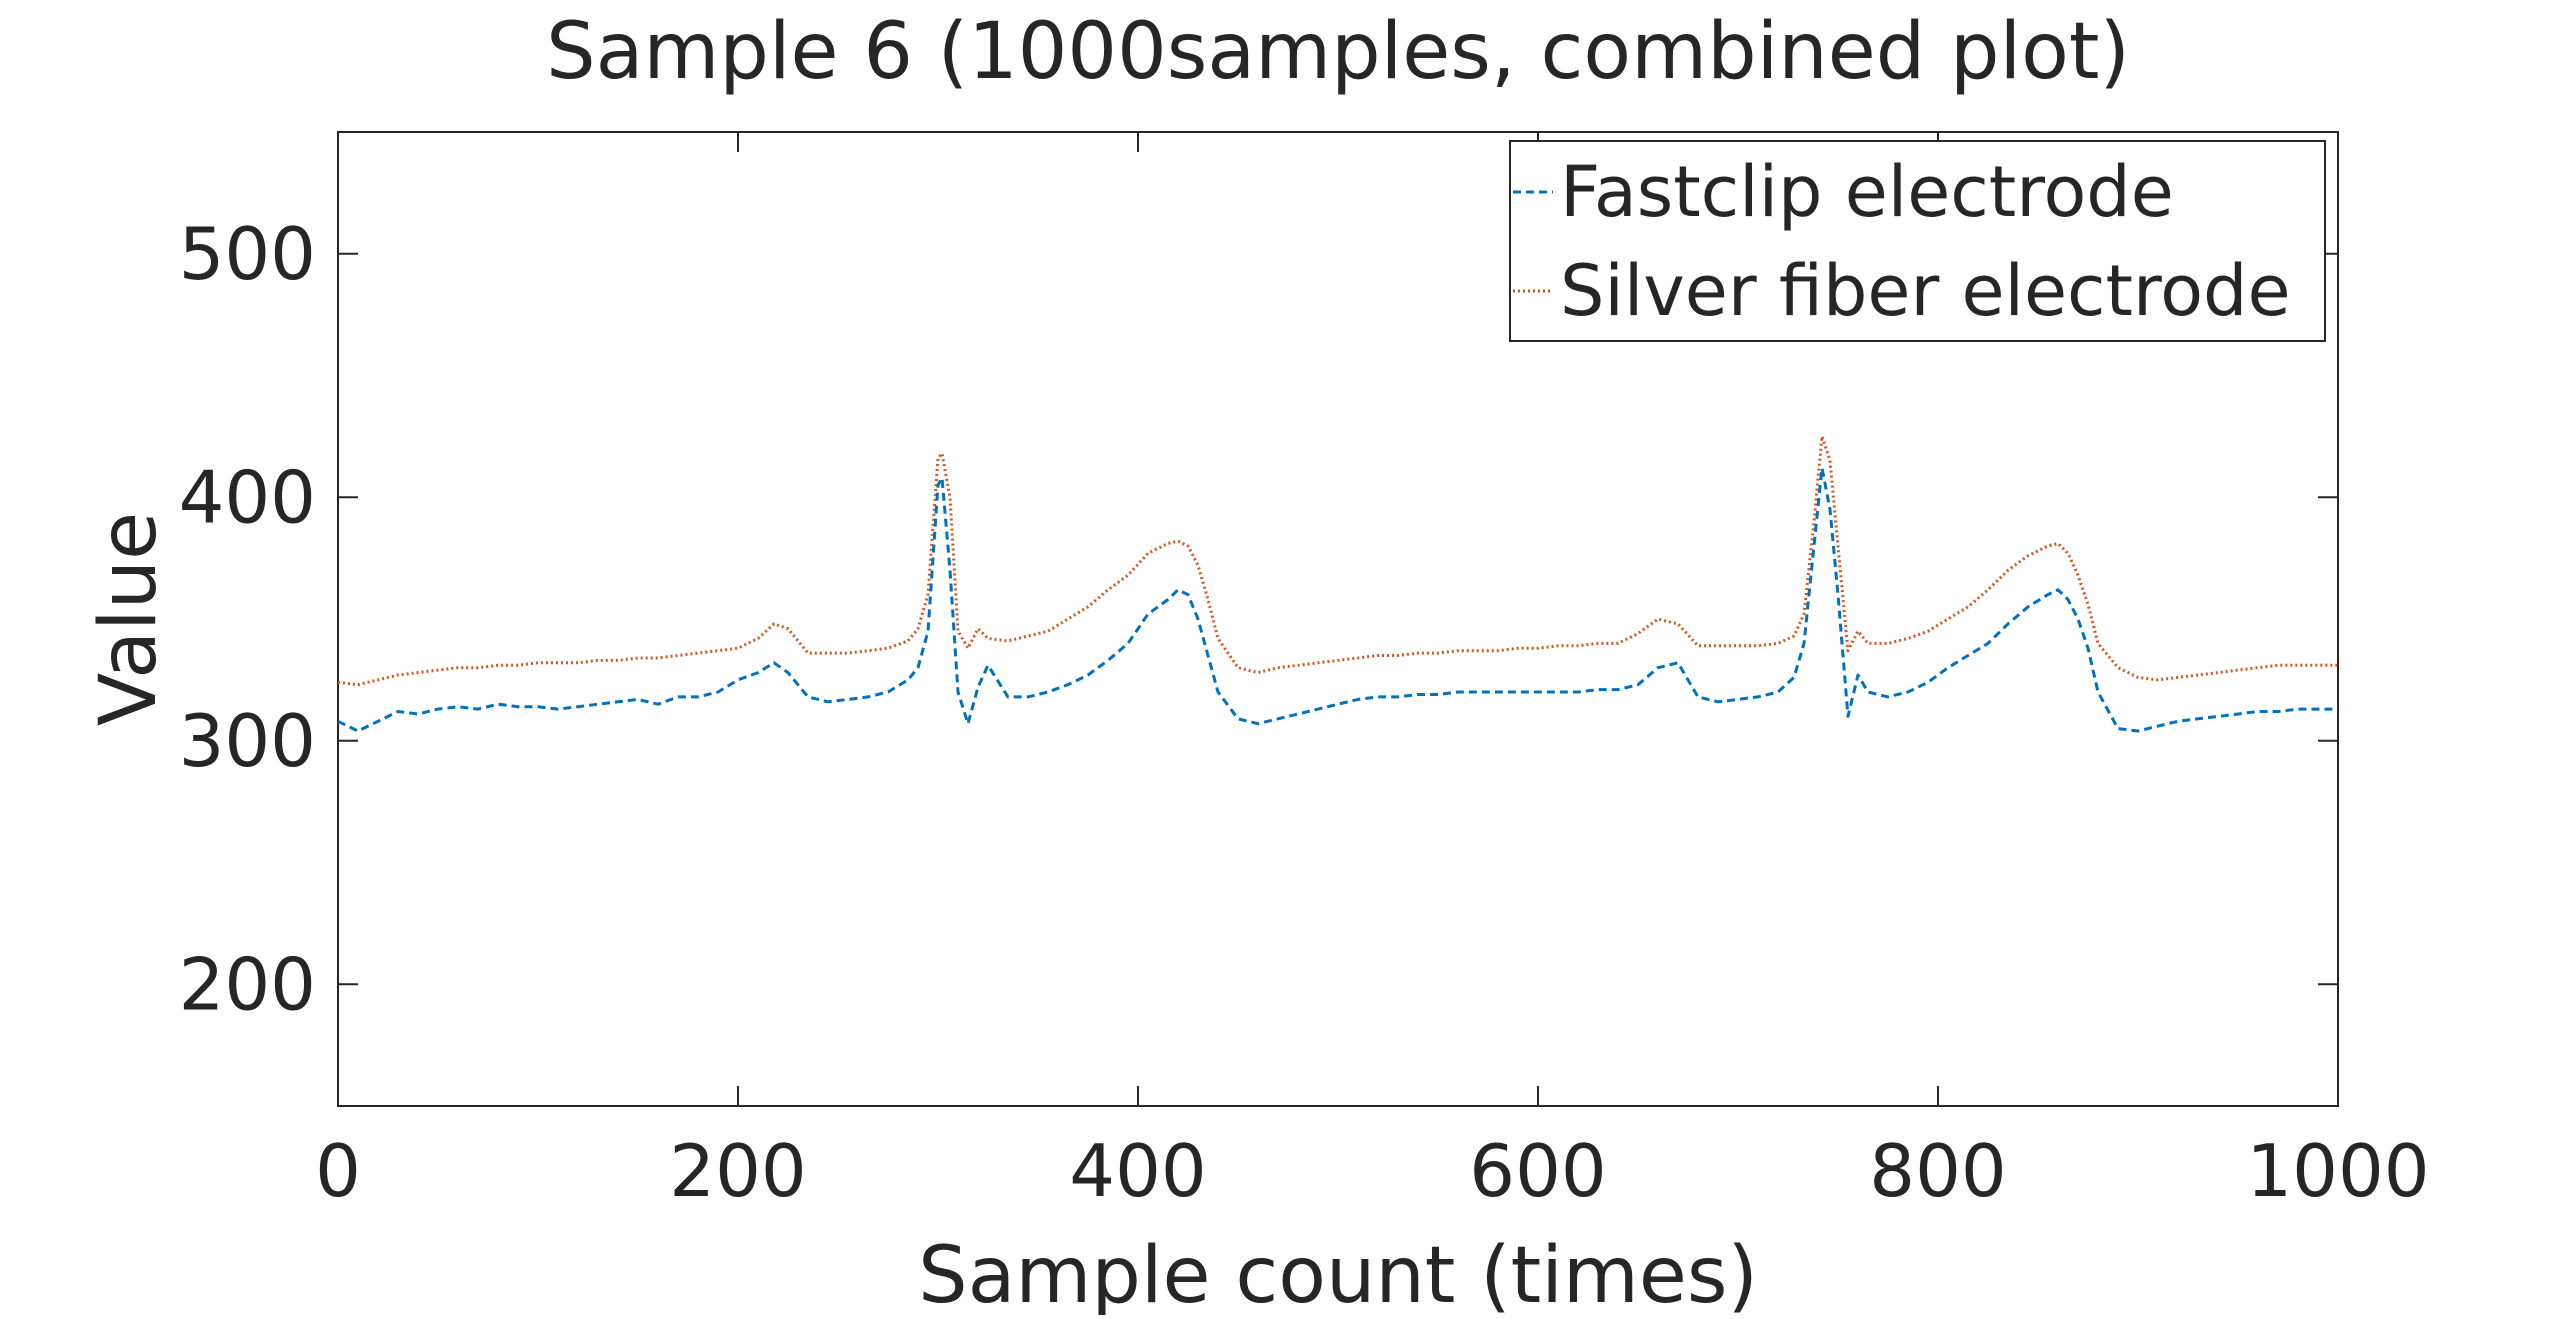 The height and width of the screenshot is (1319, 2560). What do you see at coordinates (737, 1171) in the screenshot?
I see `x-tick-label: 200` at bounding box center [737, 1171].